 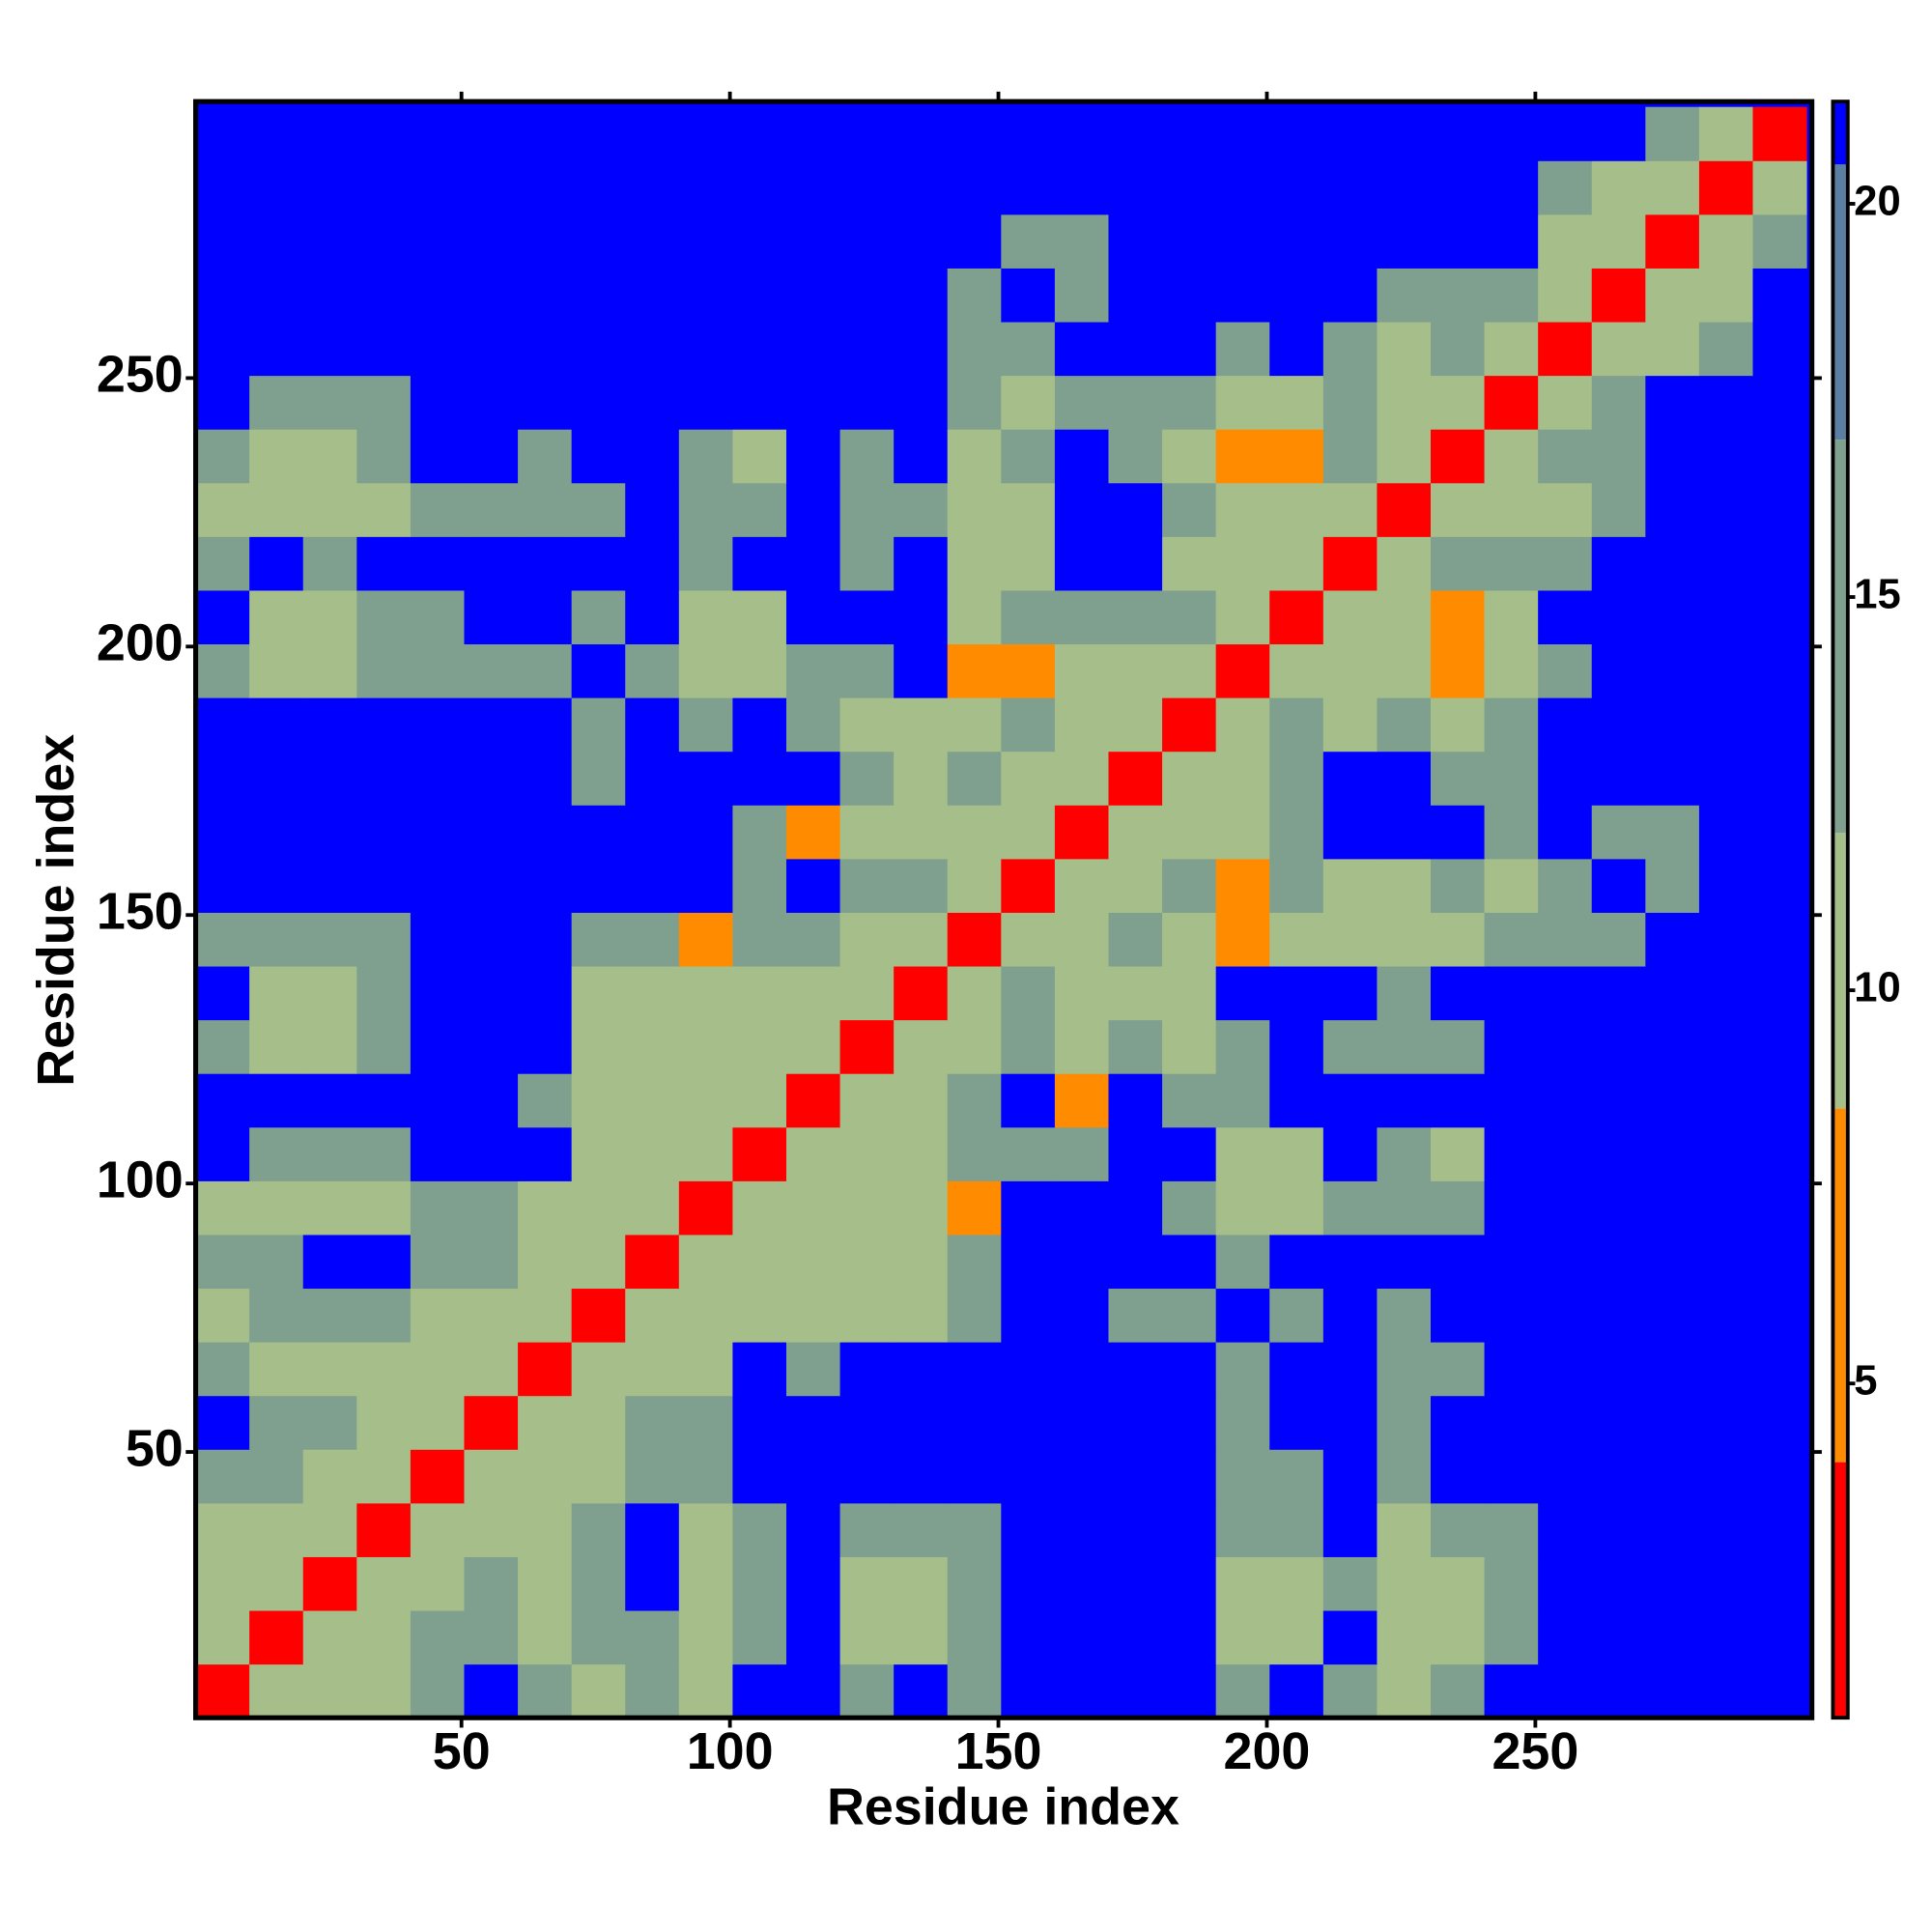 What do you see at coordinates (1267, 1751) in the screenshot?
I see `x-tick-label: 200` at bounding box center [1267, 1751].